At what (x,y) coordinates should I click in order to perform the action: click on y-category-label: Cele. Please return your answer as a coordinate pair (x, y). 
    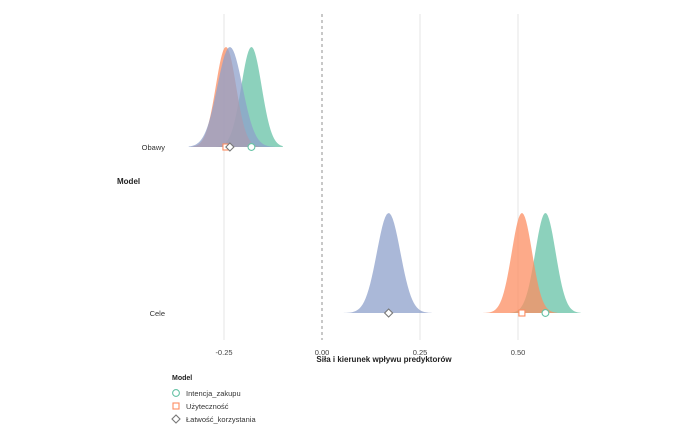
    Looking at the image, I should click on (157, 313).